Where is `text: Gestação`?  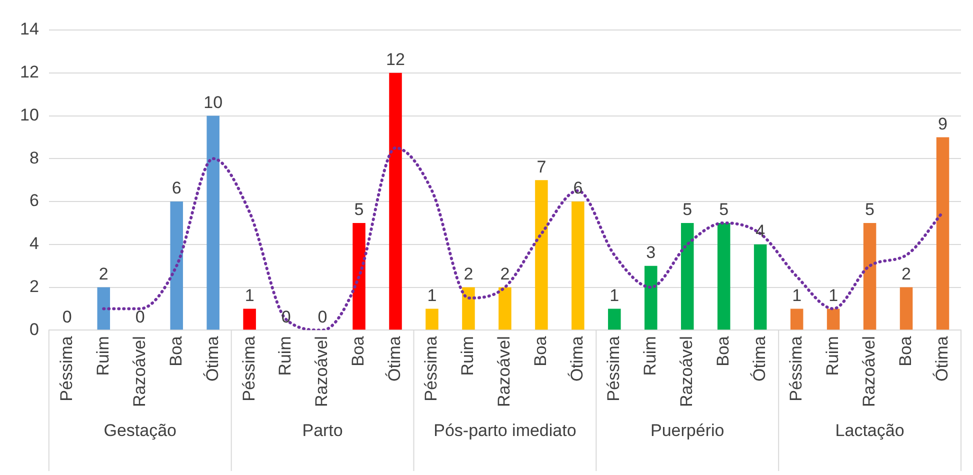 text: Gestação is located at coordinates (140, 430).